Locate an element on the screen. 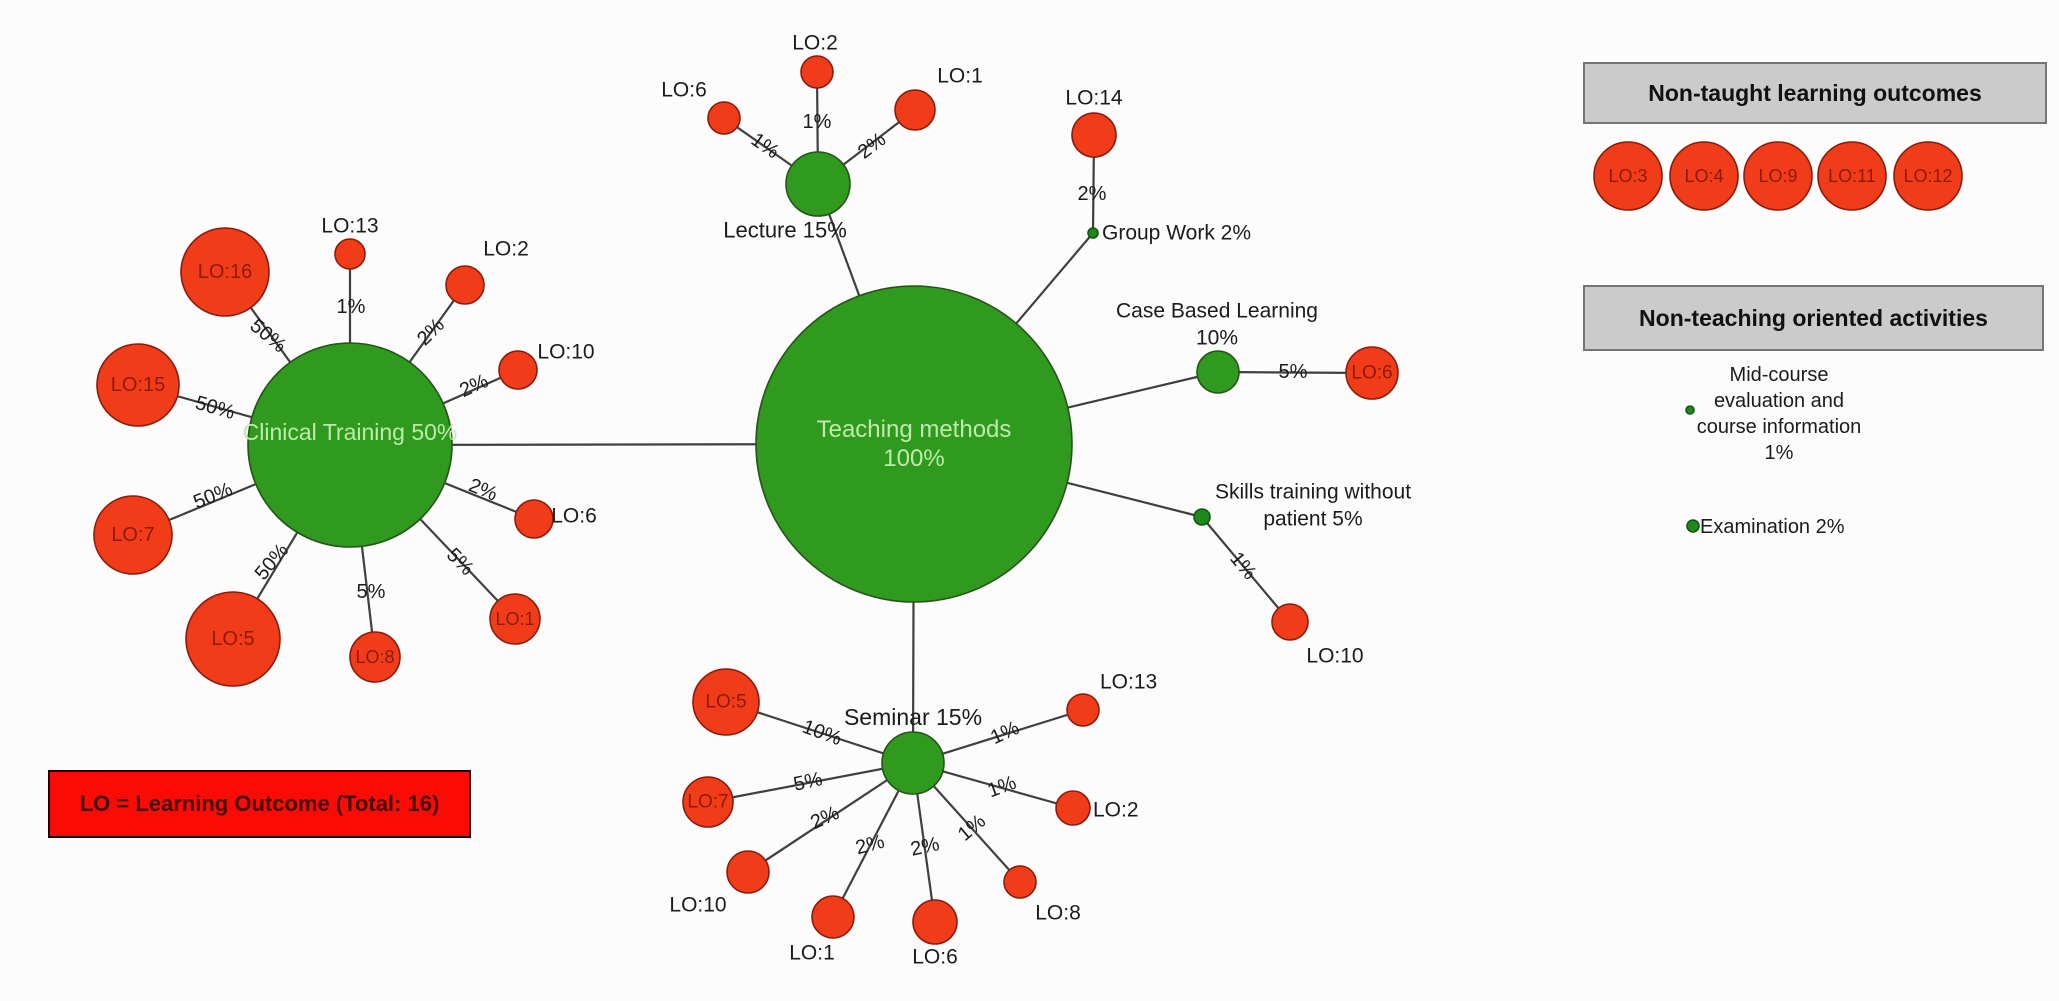 The image size is (2059, 1001). edge-skills-ski-lo10 is located at coordinates (1246, 569).